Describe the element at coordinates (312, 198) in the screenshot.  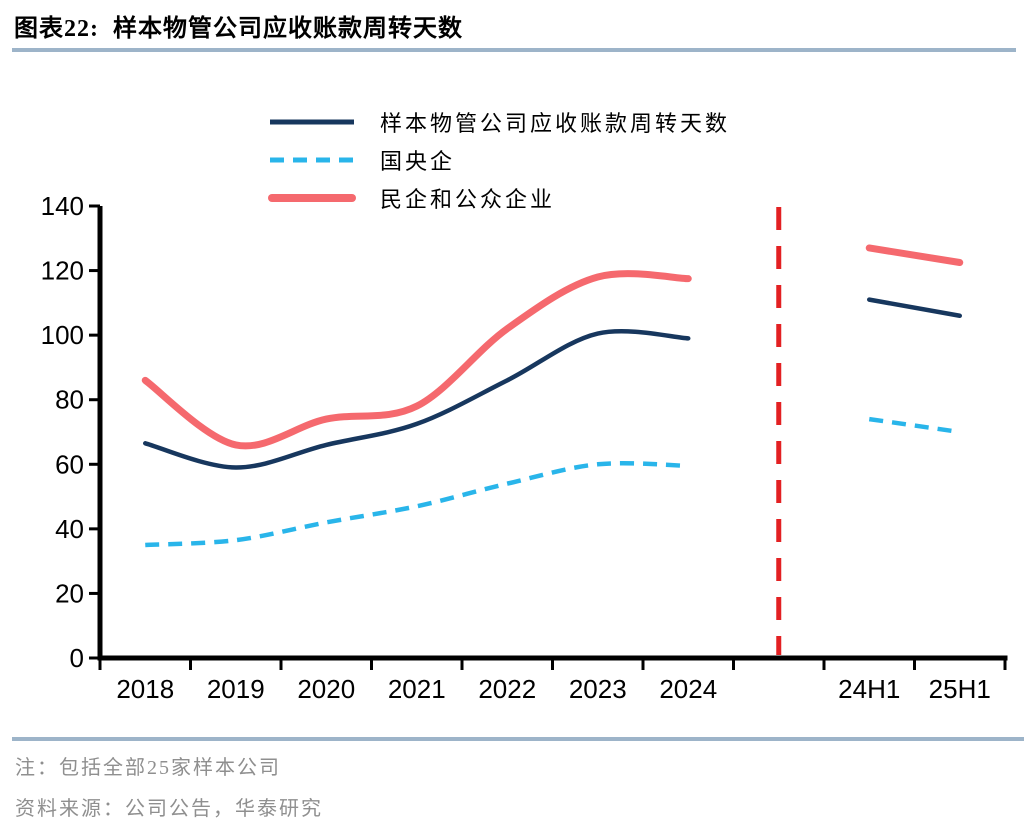
I see `legend-swatch-private-public-line-icon` at that location.